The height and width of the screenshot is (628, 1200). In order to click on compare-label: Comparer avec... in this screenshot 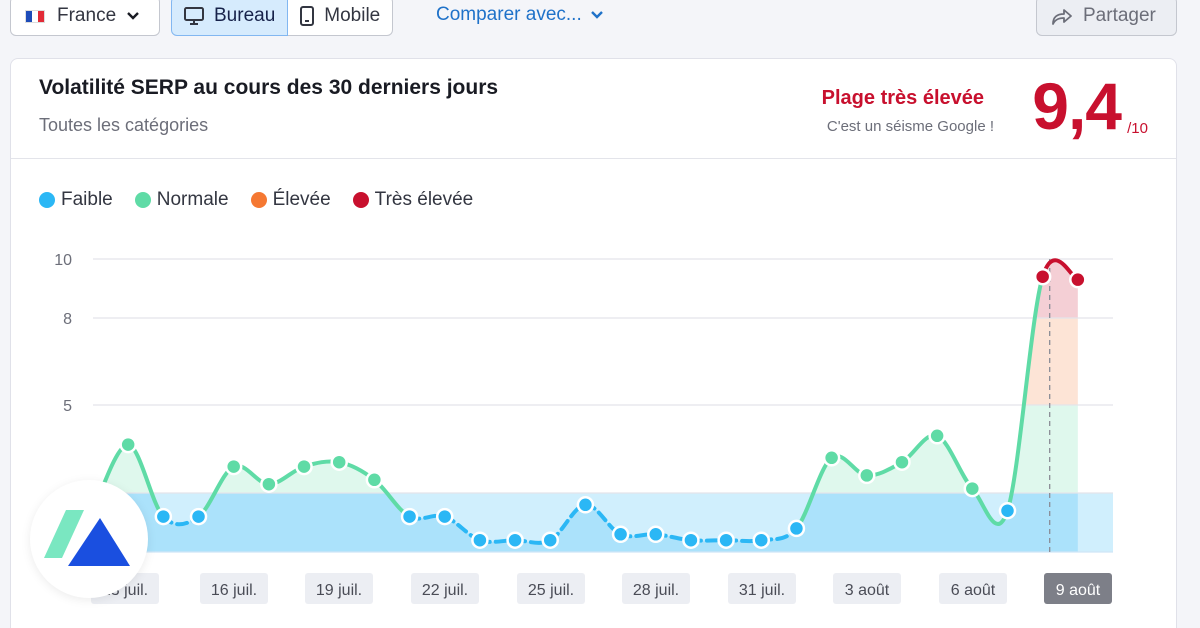, I will do `click(509, 14)`.